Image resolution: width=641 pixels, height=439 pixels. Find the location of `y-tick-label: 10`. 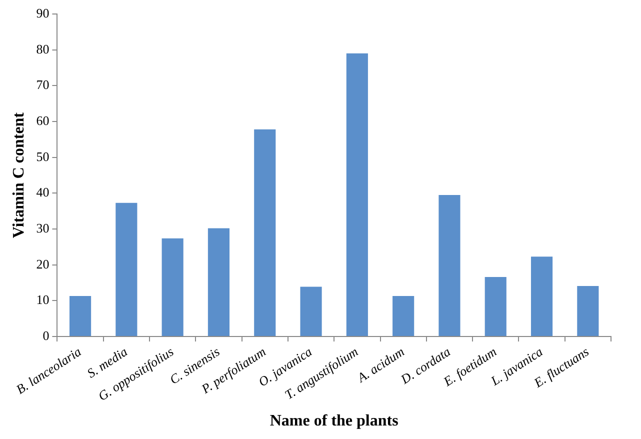

y-tick-label: 10 is located at coordinates (43, 300).